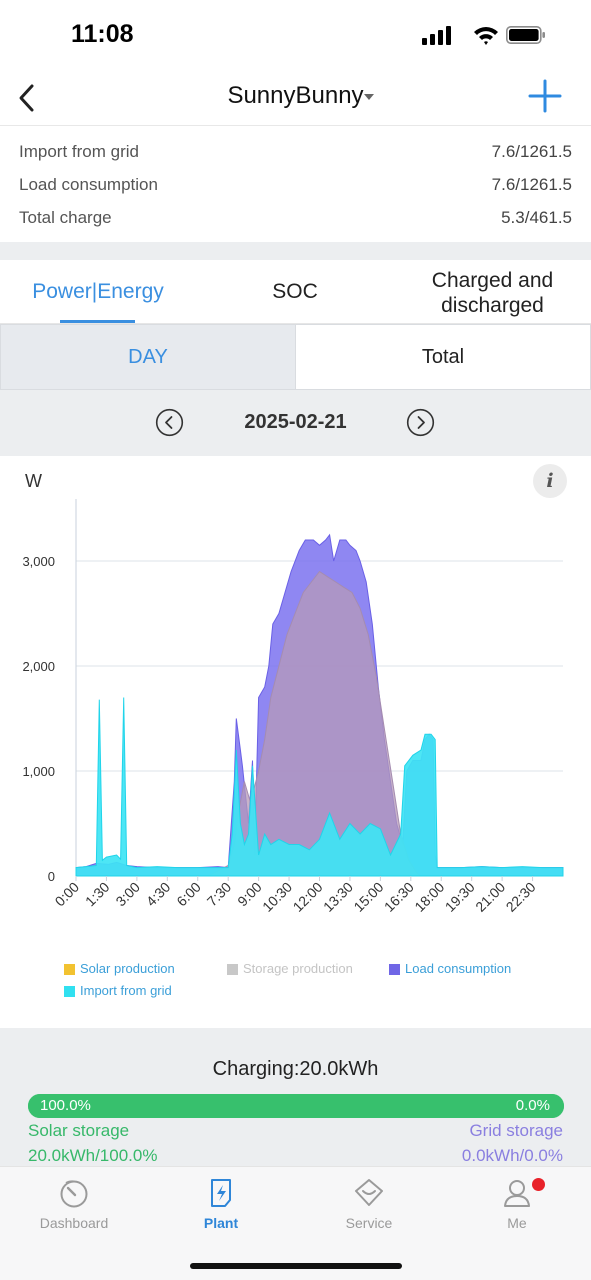  Describe the element at coordinates (492, 293) in the screenshot. I see `tab-charged-discharged: Charged and discharged` at that location.